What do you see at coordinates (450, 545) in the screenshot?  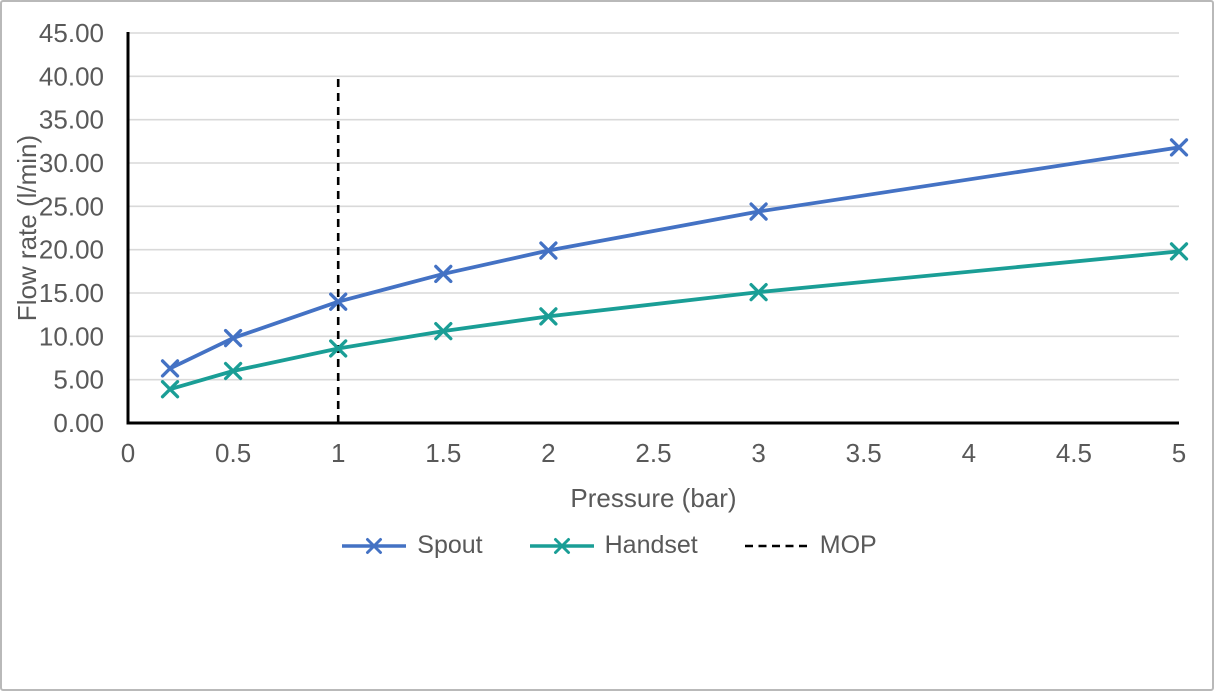 I see `legend-label: Spout` at bounding box center [450, 545].